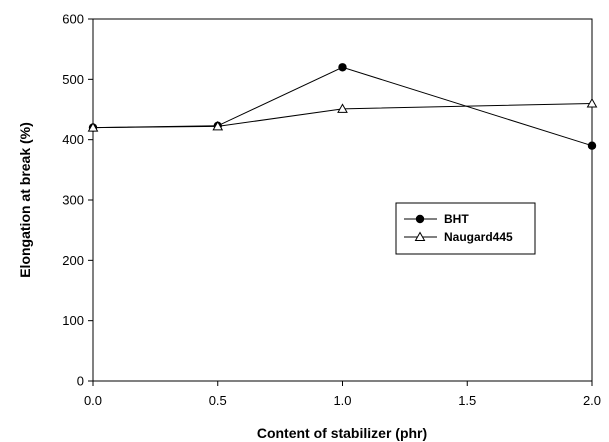 The width and height of the screenshot is (609, 442). What do you see at coordinates (73, 200) in the screenshot?
I see `y-tick-label: 300` at bounding box center [73, 200].